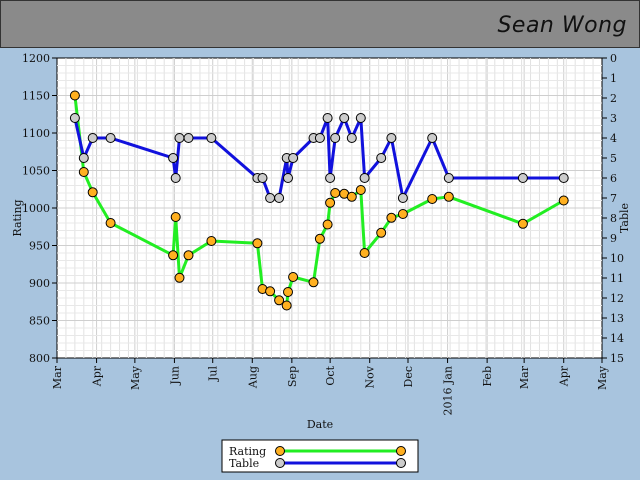 The height and width of the screenshot is (480, 640). I want to click on y-right-tick-label: 1, so click(613, 78).